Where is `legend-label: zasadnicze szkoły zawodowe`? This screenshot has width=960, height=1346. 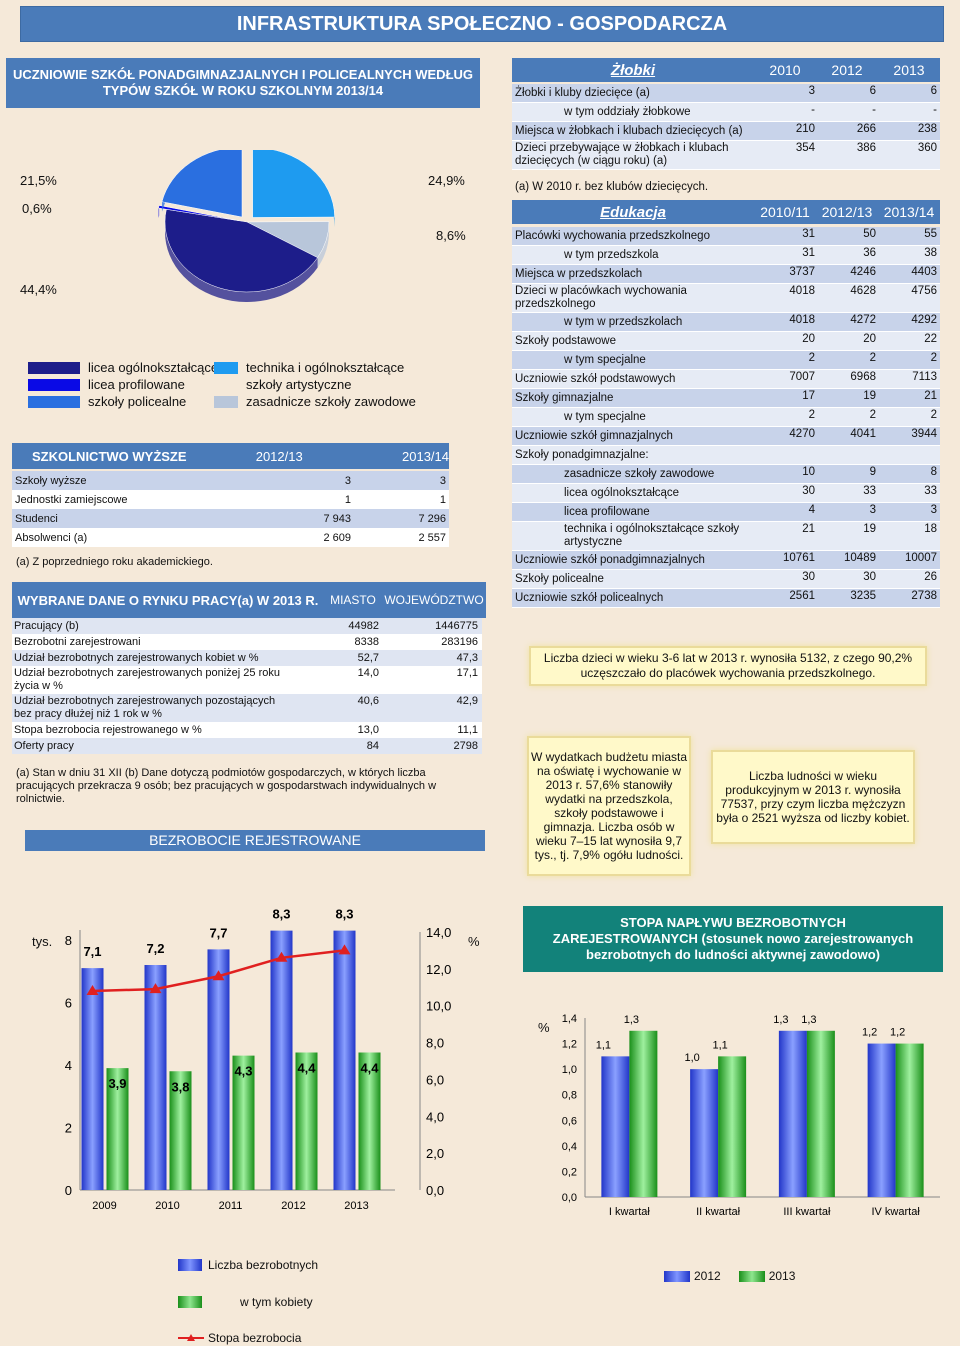
legend-label: zasadnicze szkoły zawodowe is located at coordinates (331, 401).